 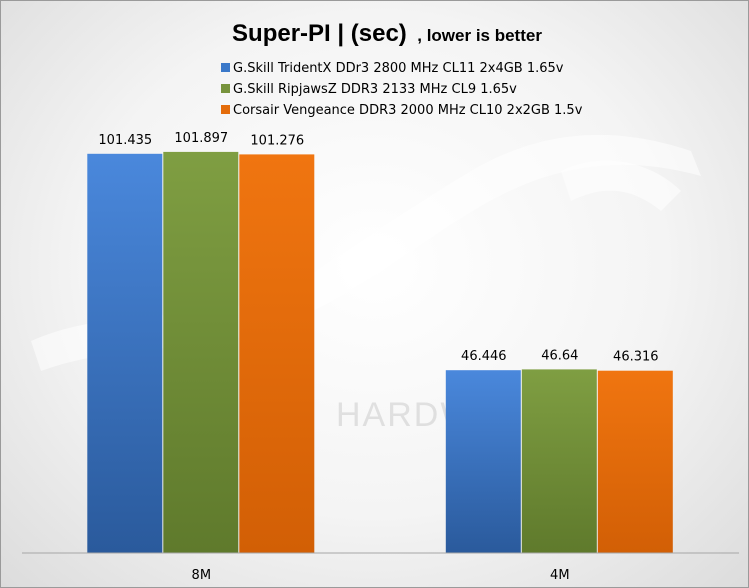 What do you see at coordinates (381, 575) in the screenshot?
I see `x-tick-labels: 8M 4M` at bounding box center [381, 575].